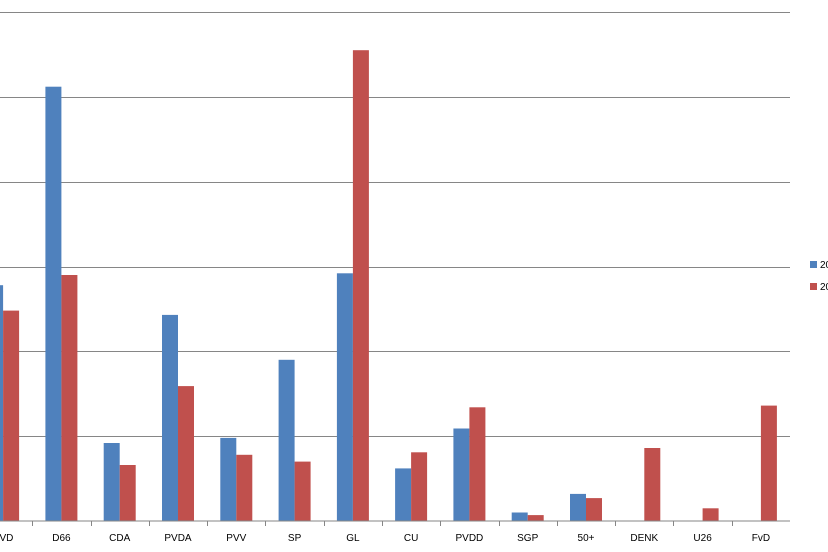 The height and width of the screenshot is (552, 828). Describe the element at coordinates (295, 538) in the screenshot. I see `x-tick-label: SP` at that location.